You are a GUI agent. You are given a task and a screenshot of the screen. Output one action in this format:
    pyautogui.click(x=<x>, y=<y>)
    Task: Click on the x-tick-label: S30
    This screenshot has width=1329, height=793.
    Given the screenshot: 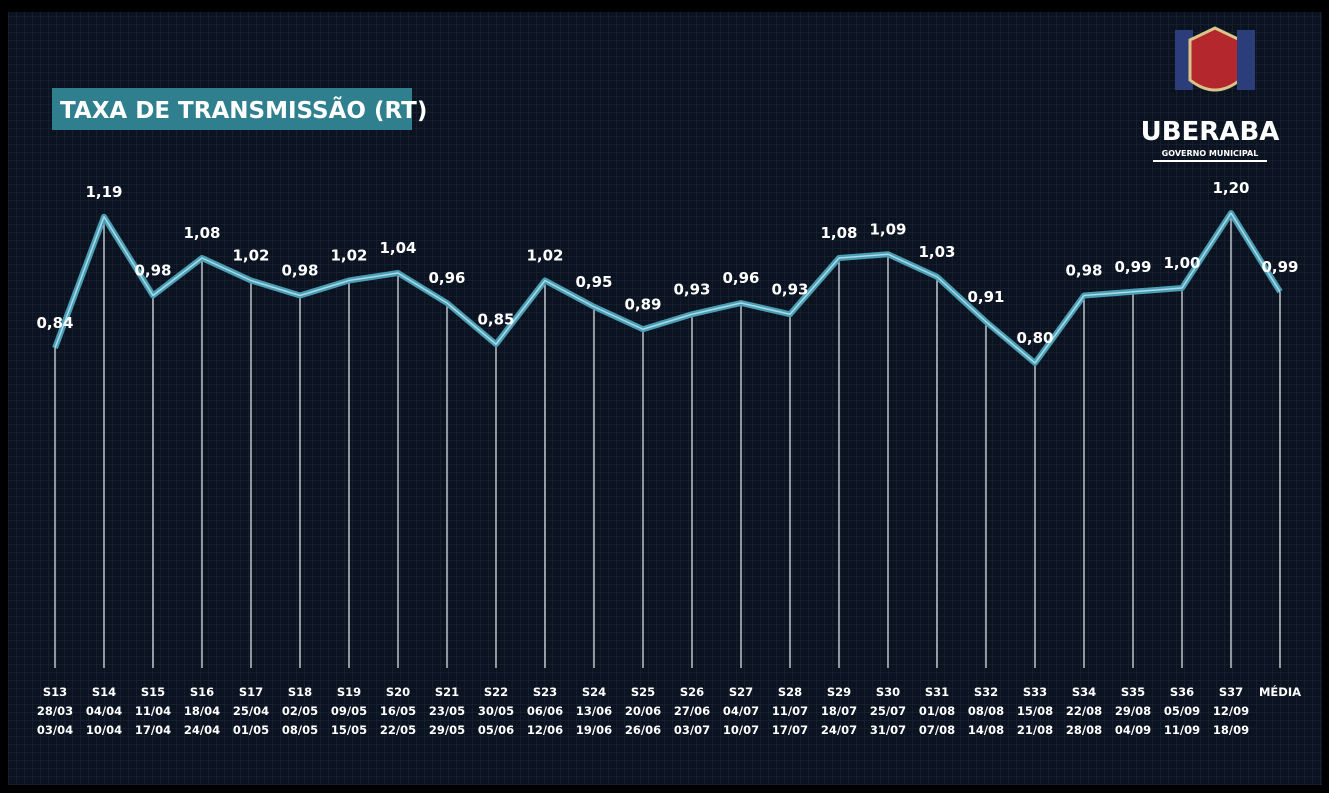 What is the action you would take?
    pyautogui.click(x=888, y=692)
    